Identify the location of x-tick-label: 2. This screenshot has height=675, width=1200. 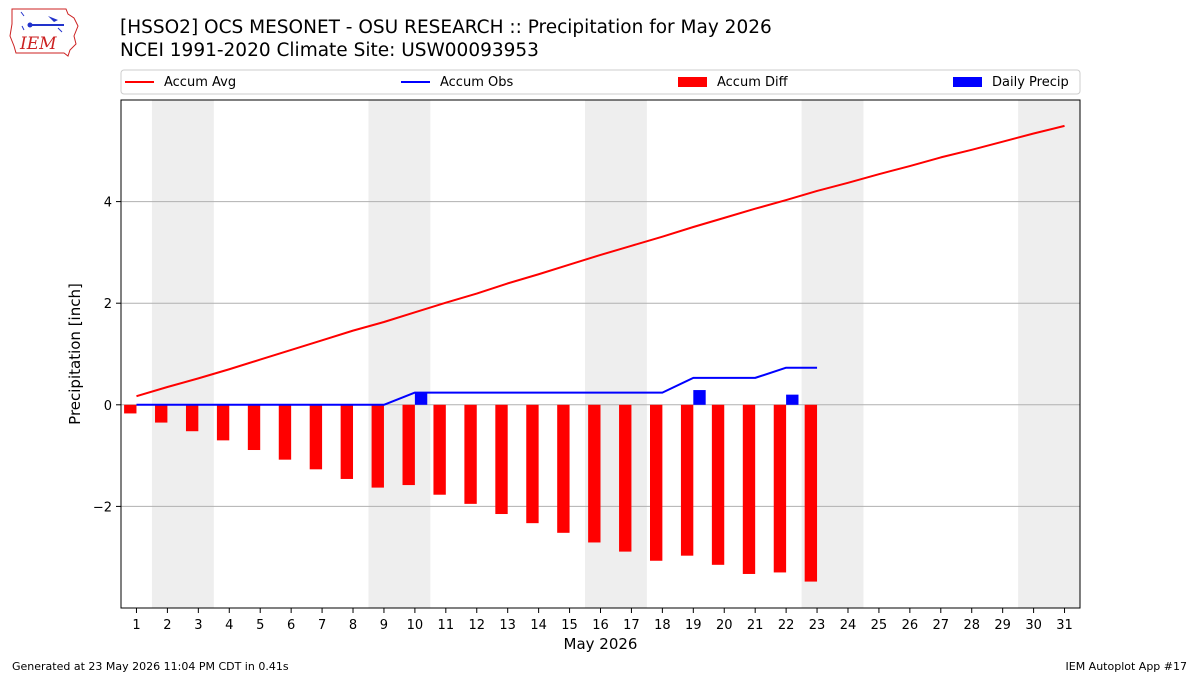
(167, 625).